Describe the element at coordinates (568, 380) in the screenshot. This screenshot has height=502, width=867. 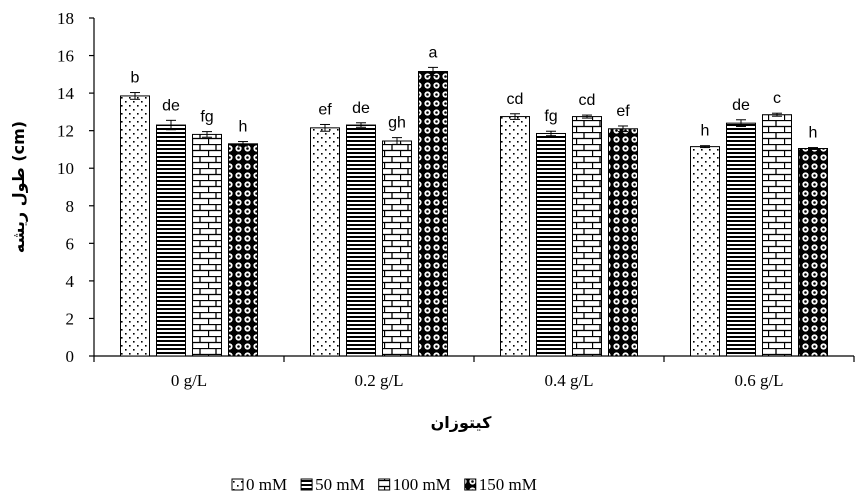
I see `x-tick-label: 0.4 g/L` at that location.